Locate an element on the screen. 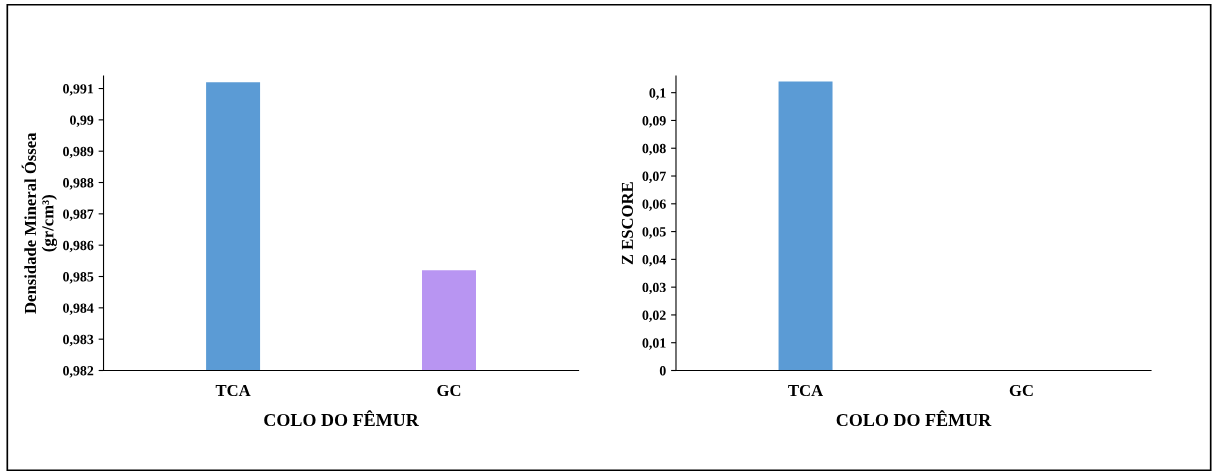 This screenshot has height=475, width=1218. y-tick-label: 0,01 is located at coordinates (654, 344).